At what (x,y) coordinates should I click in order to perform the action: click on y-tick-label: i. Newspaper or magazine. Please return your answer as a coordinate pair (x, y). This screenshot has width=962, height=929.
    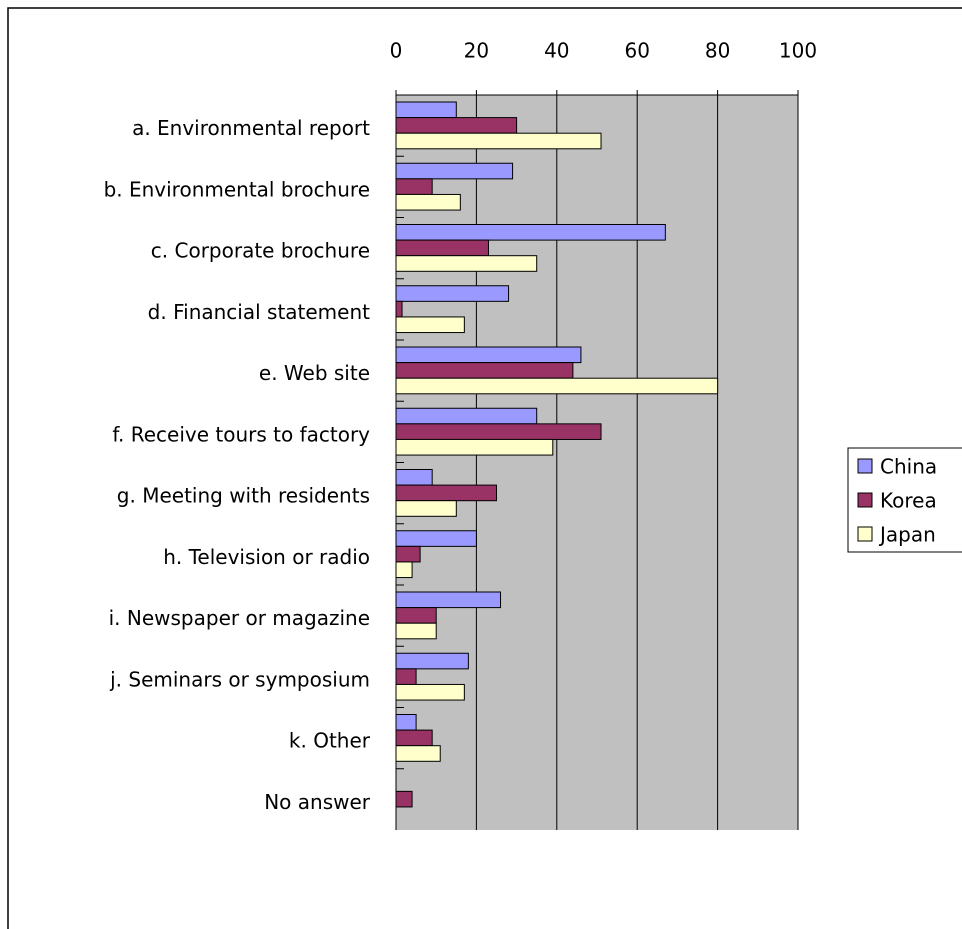
    Looking at the image, I should click on (239, 618).